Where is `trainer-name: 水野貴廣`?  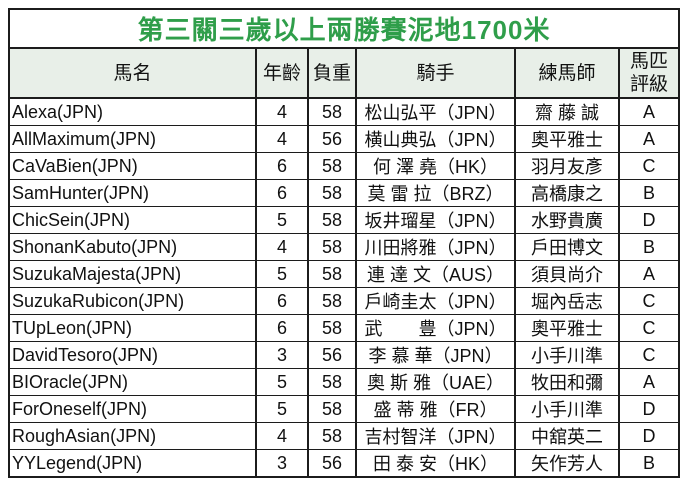
trainer-name: 水野貴廣 is located at coordinates (567, 220).